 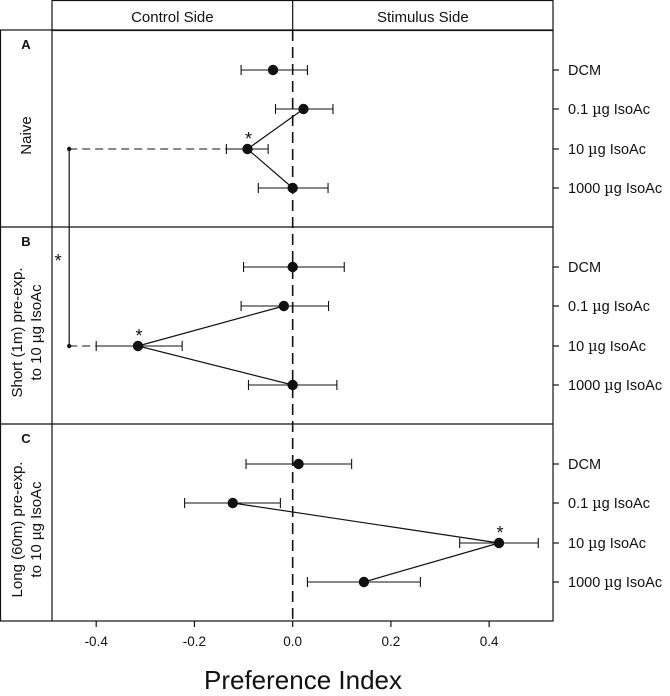 What do you see at coordinates (17, 530) in the screenshot?
I see `panel-label-line: Long (60m) pre-exp.` at bounding box center [17, 530].